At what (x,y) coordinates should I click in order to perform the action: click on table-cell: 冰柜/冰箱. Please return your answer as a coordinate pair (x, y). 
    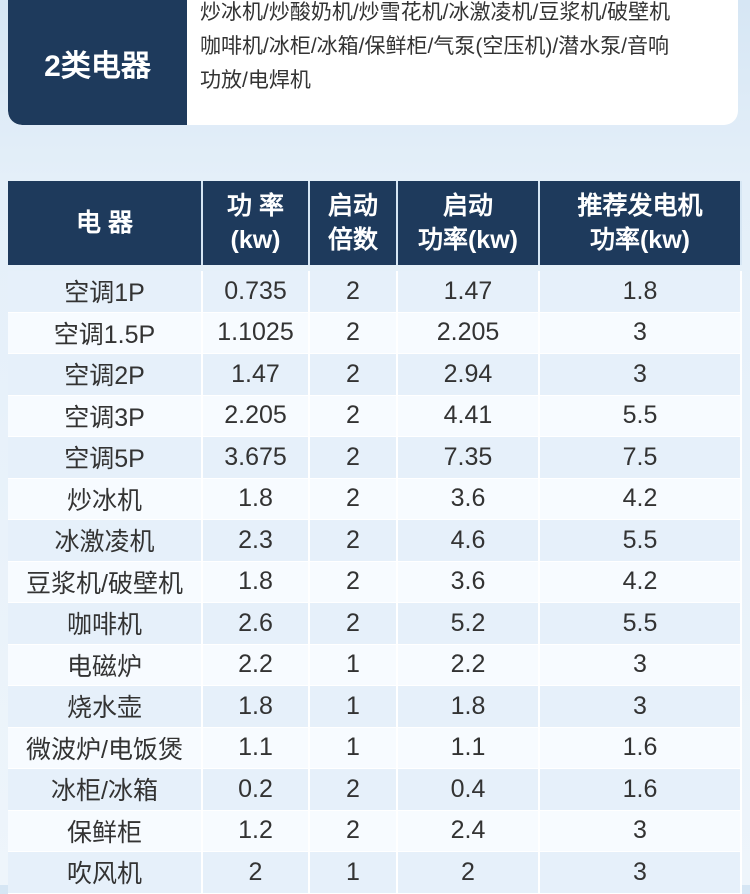
    Looking at the image, I should click on (105, 790).